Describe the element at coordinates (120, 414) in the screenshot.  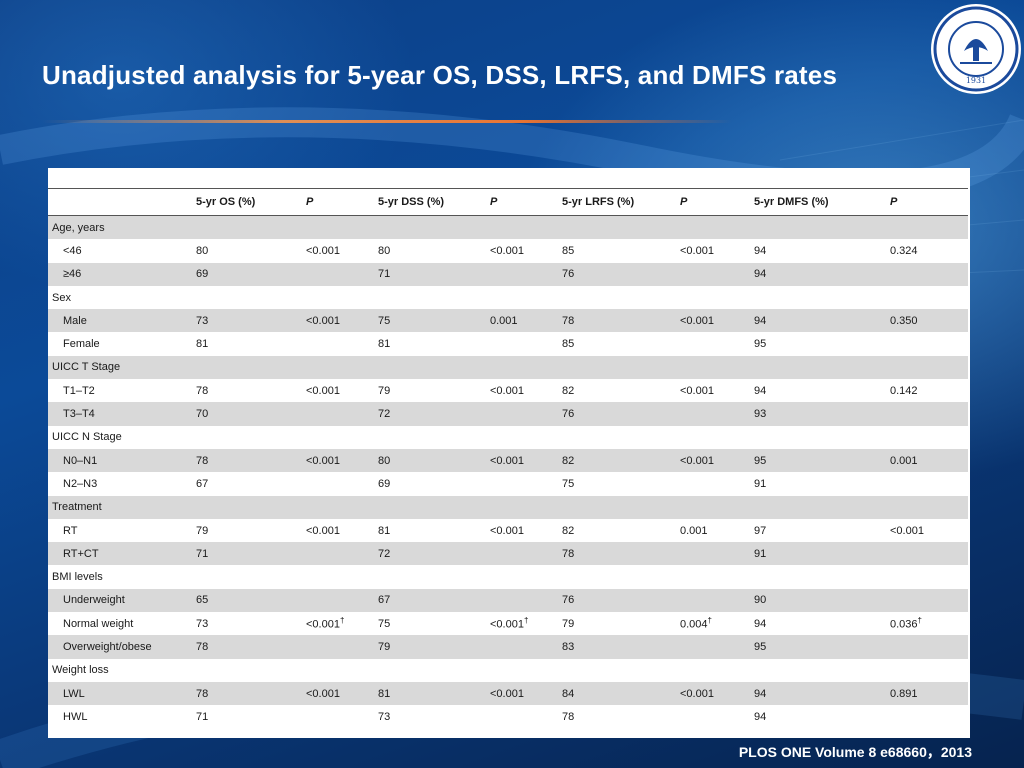
I see `row-label-cell: T3–T4` at that location.